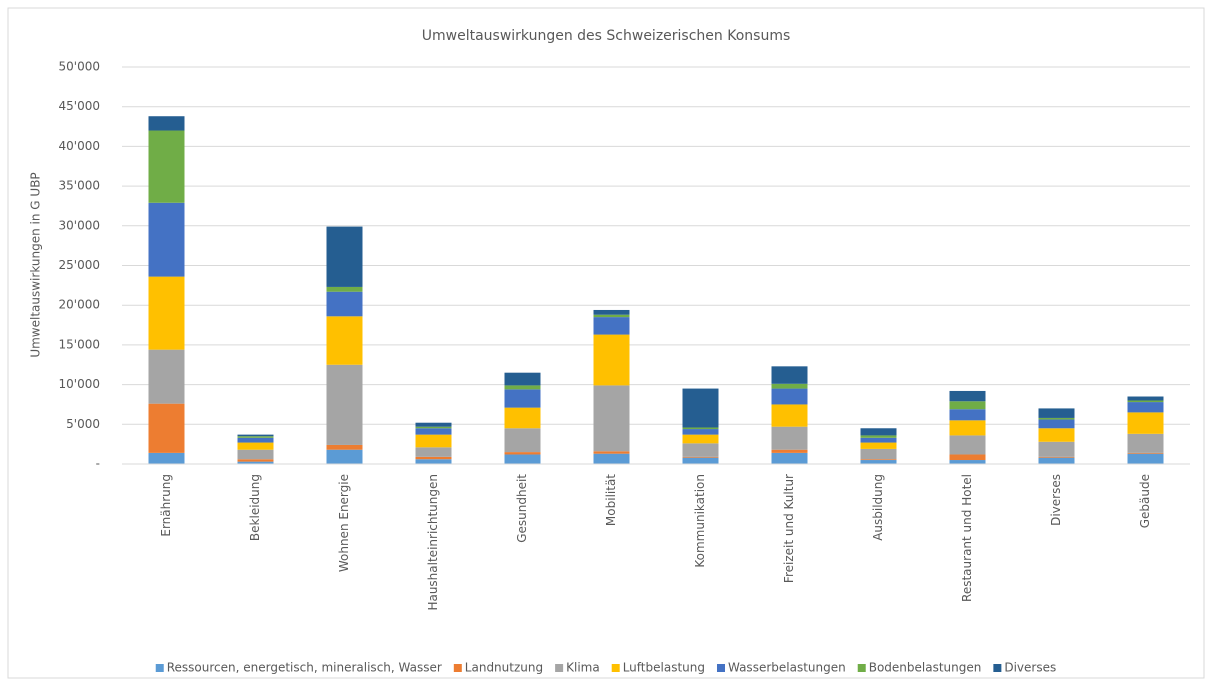 The height and width of the screenshot is (682, 1212). What do you see at coordinates (1145, 501) in the screenshot?
I see `x-tick-label: Gebäude` at bounding box center [1145, 501].